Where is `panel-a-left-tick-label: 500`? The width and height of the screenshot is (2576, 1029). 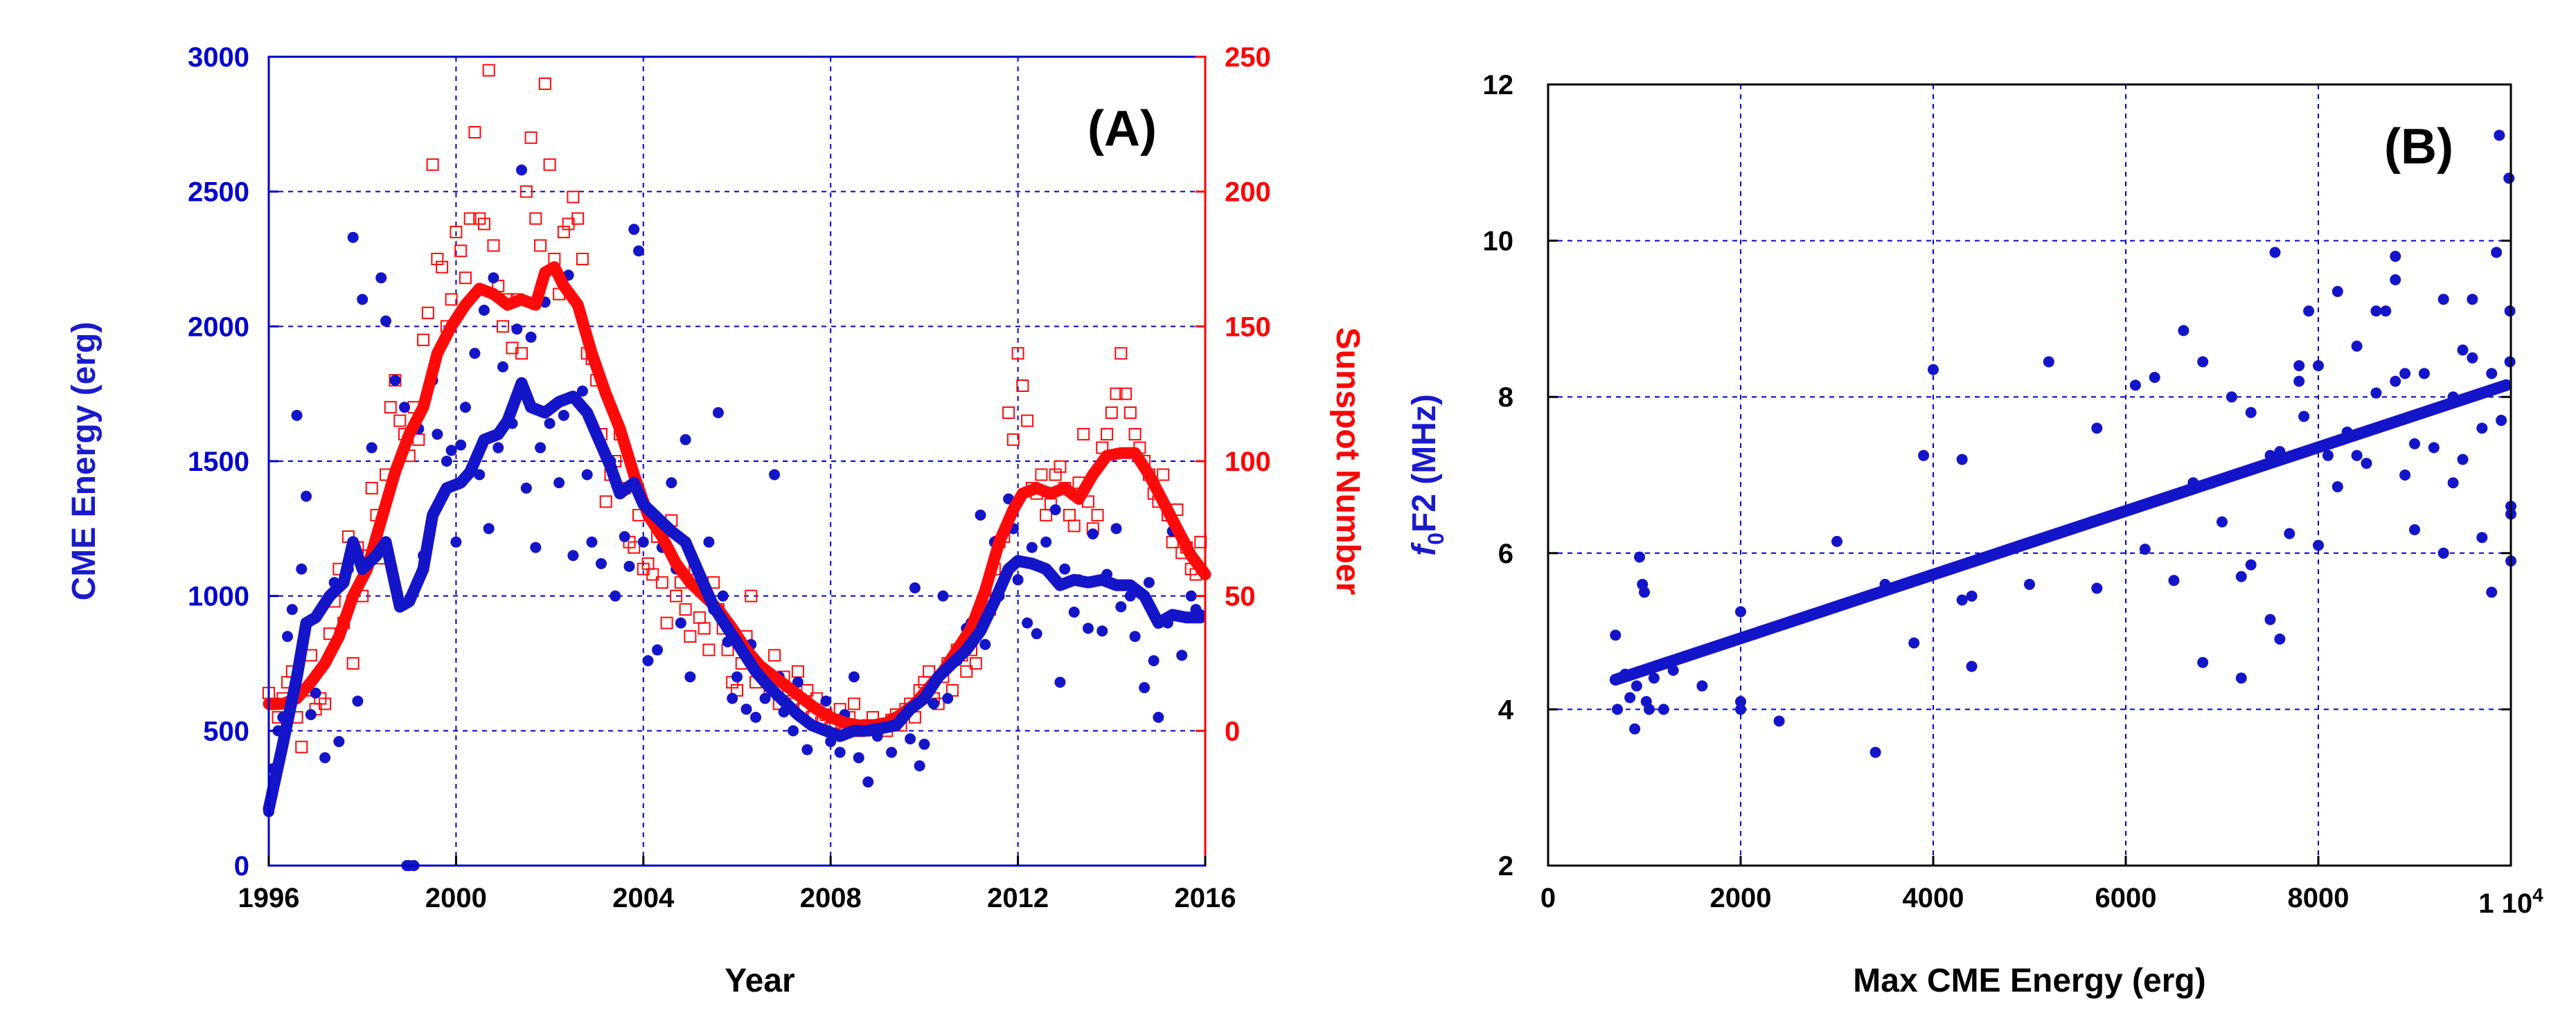 panel-a-left-tick-label: 500 is located at coordinates (226, 731).